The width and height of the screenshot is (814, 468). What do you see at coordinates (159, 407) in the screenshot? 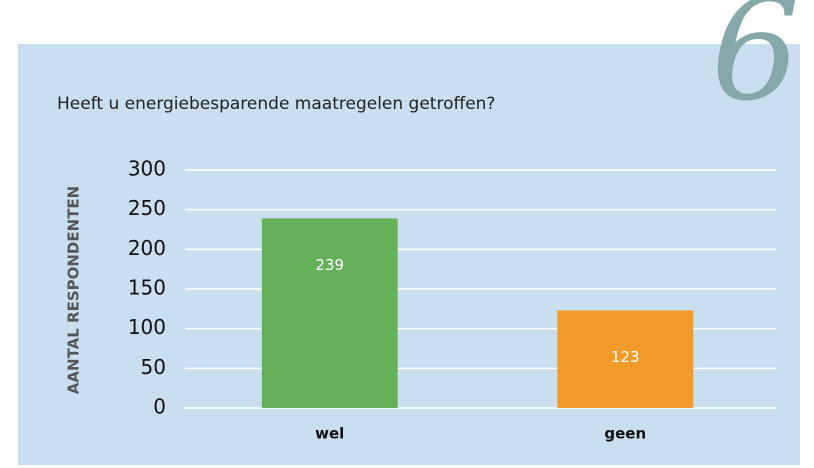
I see `y-tick-label: 0` at bounding box center [159, 407].